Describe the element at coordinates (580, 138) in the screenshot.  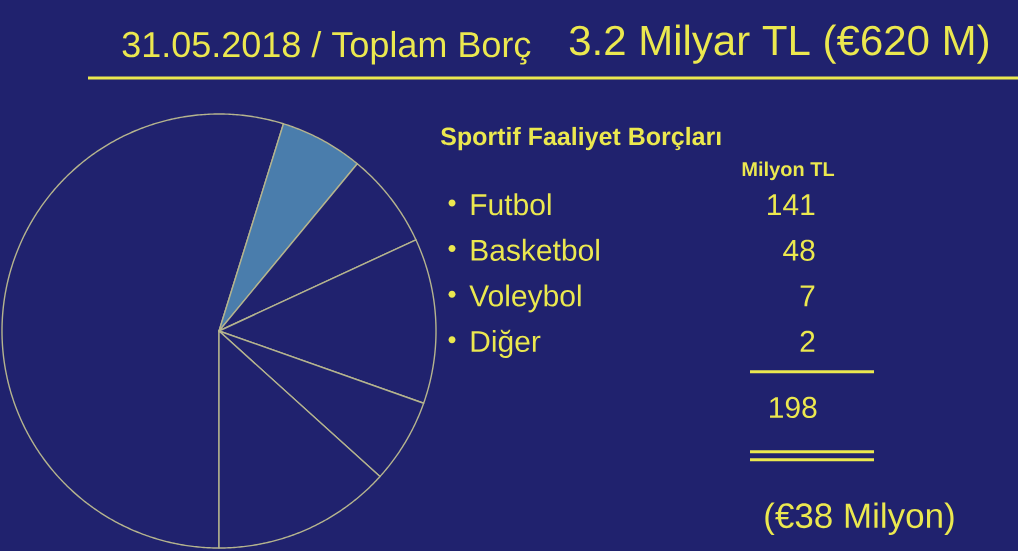
I see `text: Sportif Faaliyet Borçları` at that location.